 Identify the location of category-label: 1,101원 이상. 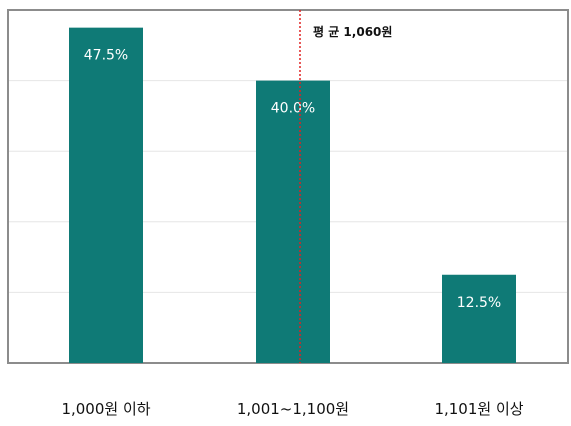
(478, 409).